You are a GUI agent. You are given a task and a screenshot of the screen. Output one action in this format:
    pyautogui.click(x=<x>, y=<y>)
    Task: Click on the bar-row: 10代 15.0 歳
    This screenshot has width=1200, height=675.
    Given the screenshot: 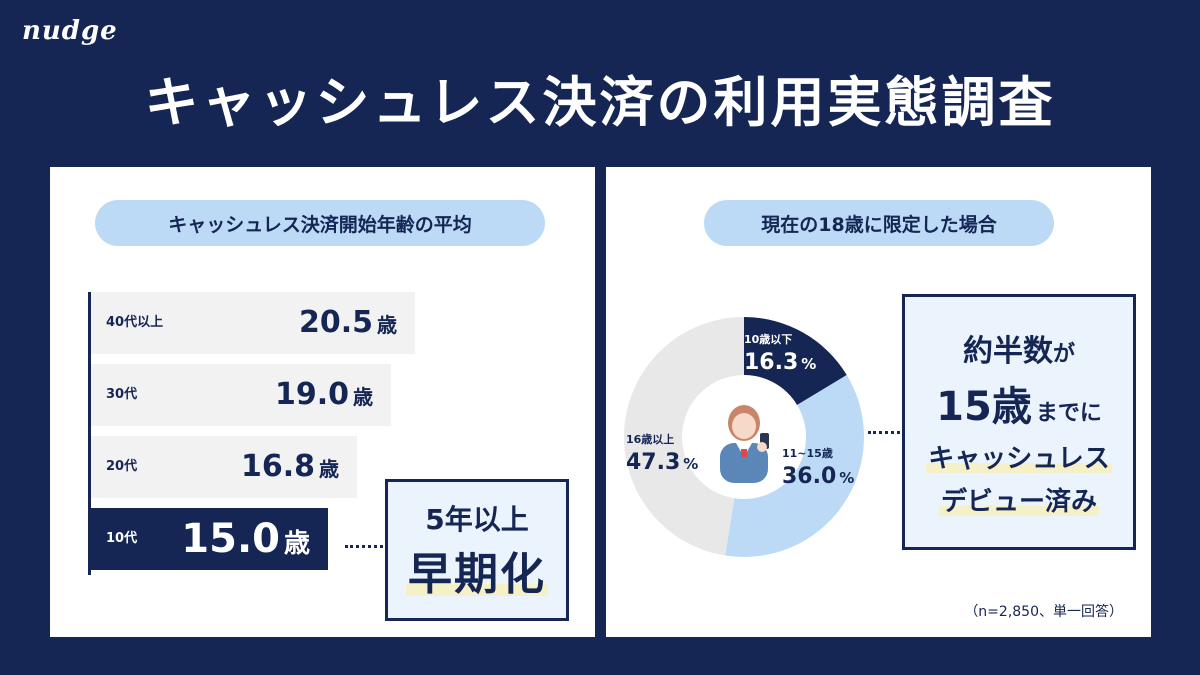 What is the action you would take?
    pyautogui.click(x=209, y=539)
    